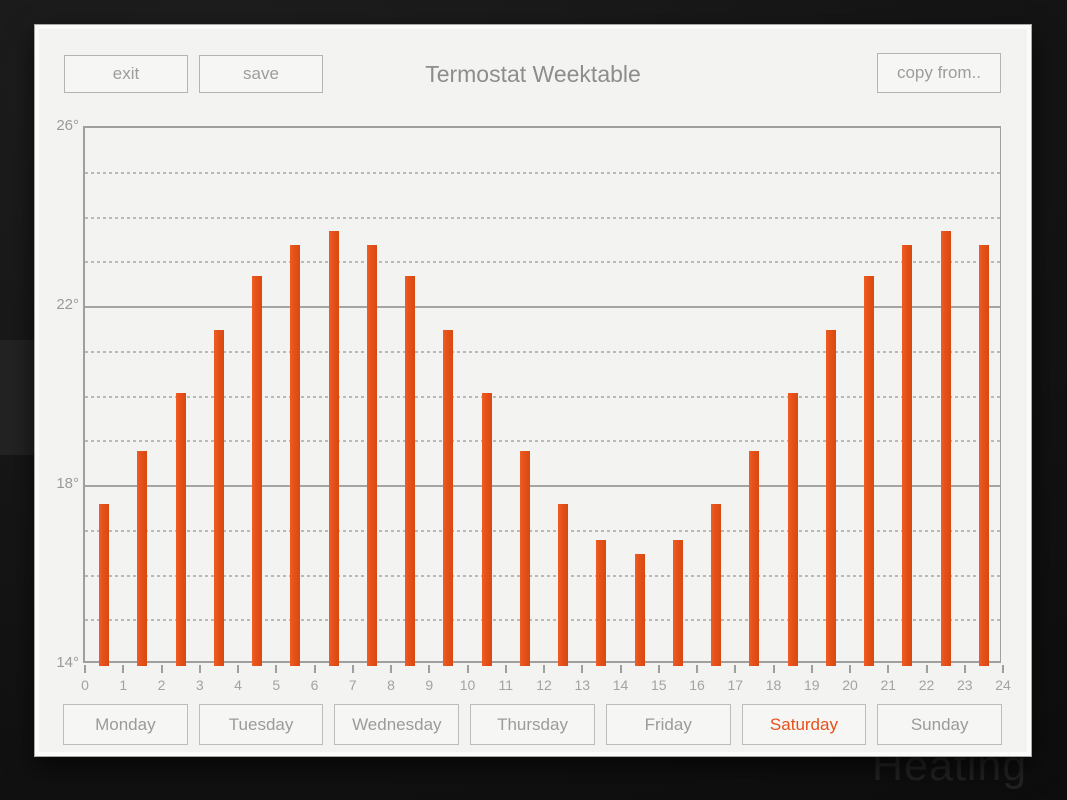 The height and width of the screenshot is (800, 1067). What do you see at coordinates (506, 685) in the screenshot?
I see `x-axis-label-11: 11` at bounding box center [506, 685].